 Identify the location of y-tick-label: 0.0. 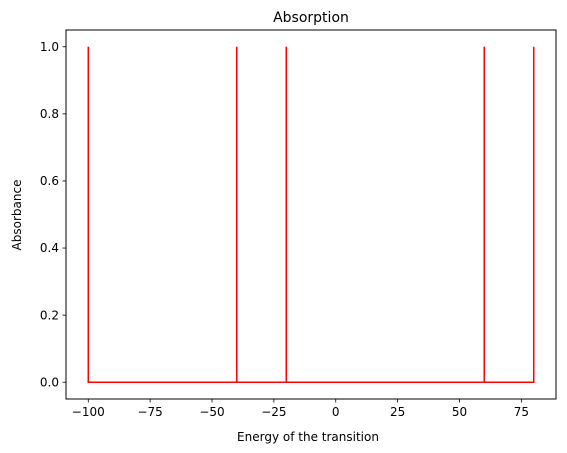
(49, 382).